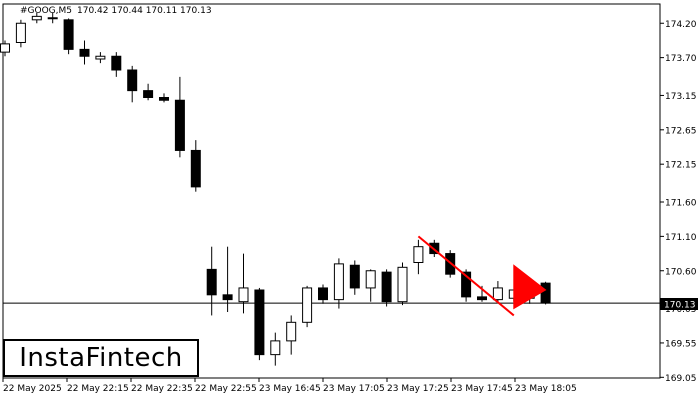 This screenshot has width=700, height=400. What do you see at coordinates (530, 287) in the screenshot?
I see `pattern-pennant-flag` at bounding box center [530, 287].